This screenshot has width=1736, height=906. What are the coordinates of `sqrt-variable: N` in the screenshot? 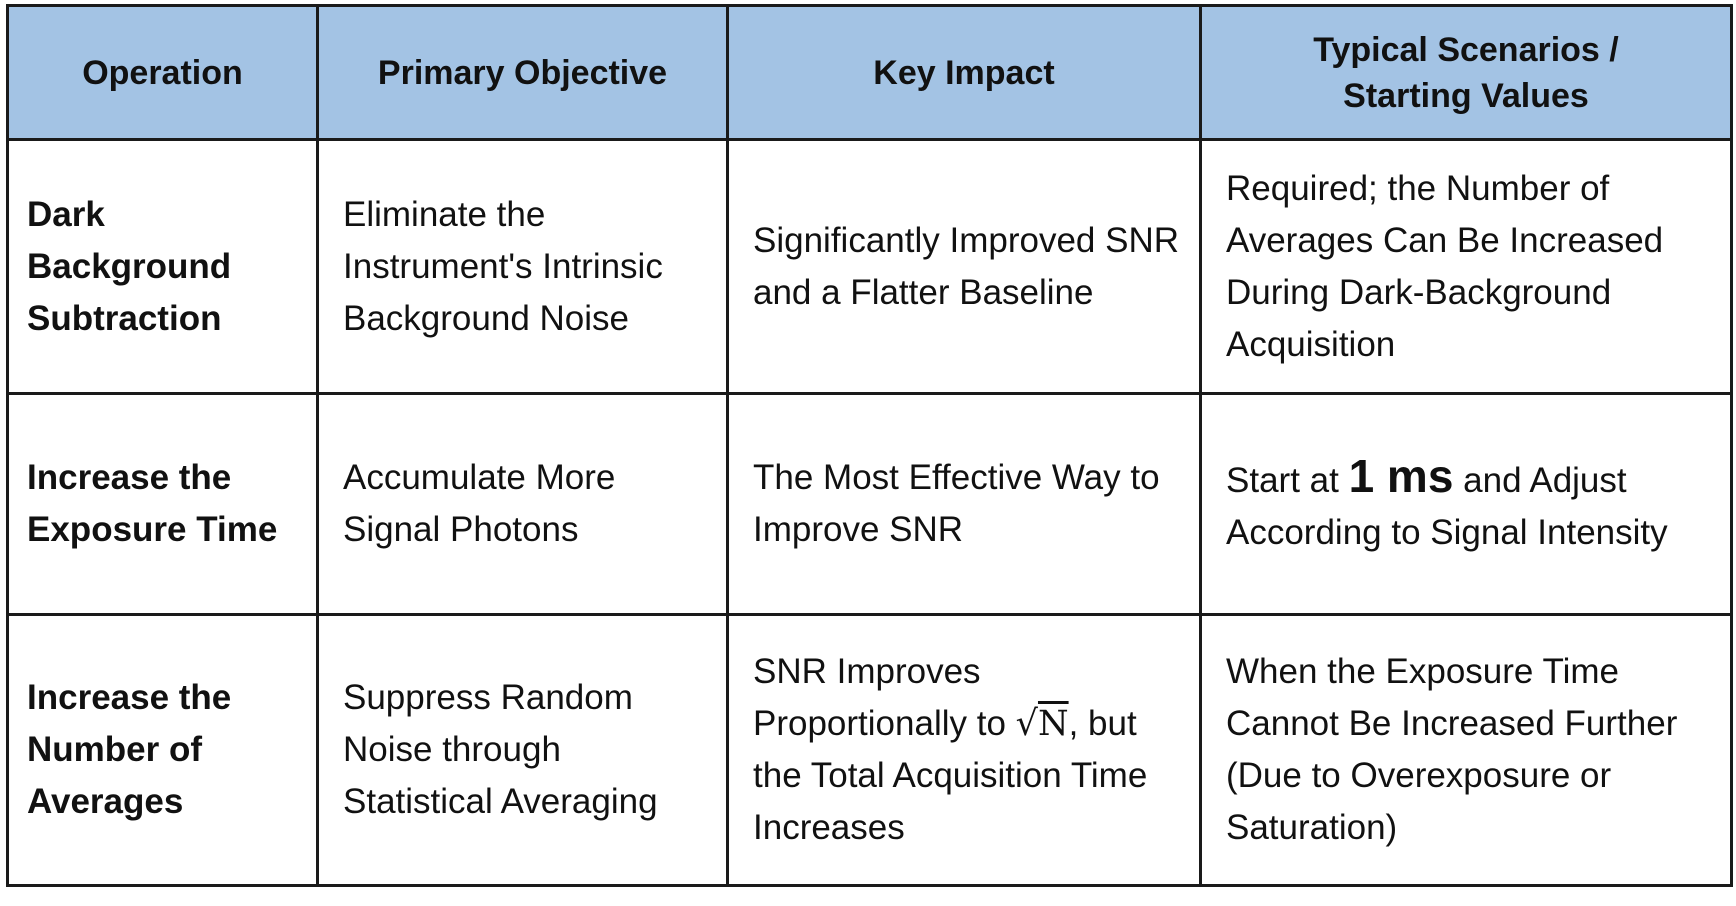 It's located at (1053, 724).